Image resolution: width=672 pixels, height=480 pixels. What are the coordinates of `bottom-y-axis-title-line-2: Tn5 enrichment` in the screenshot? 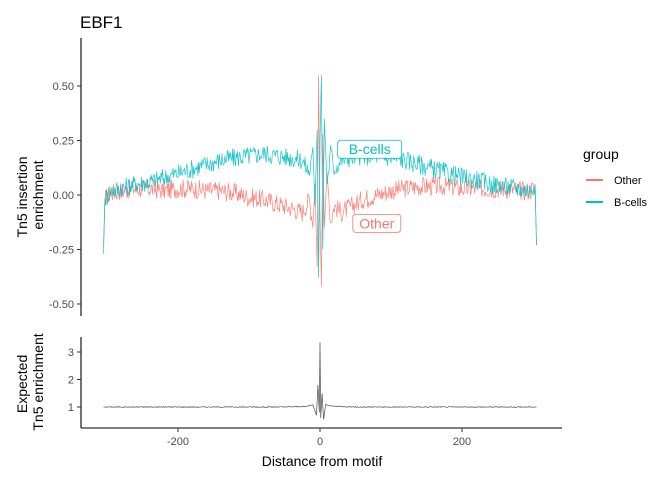 It's located at (38, 381).